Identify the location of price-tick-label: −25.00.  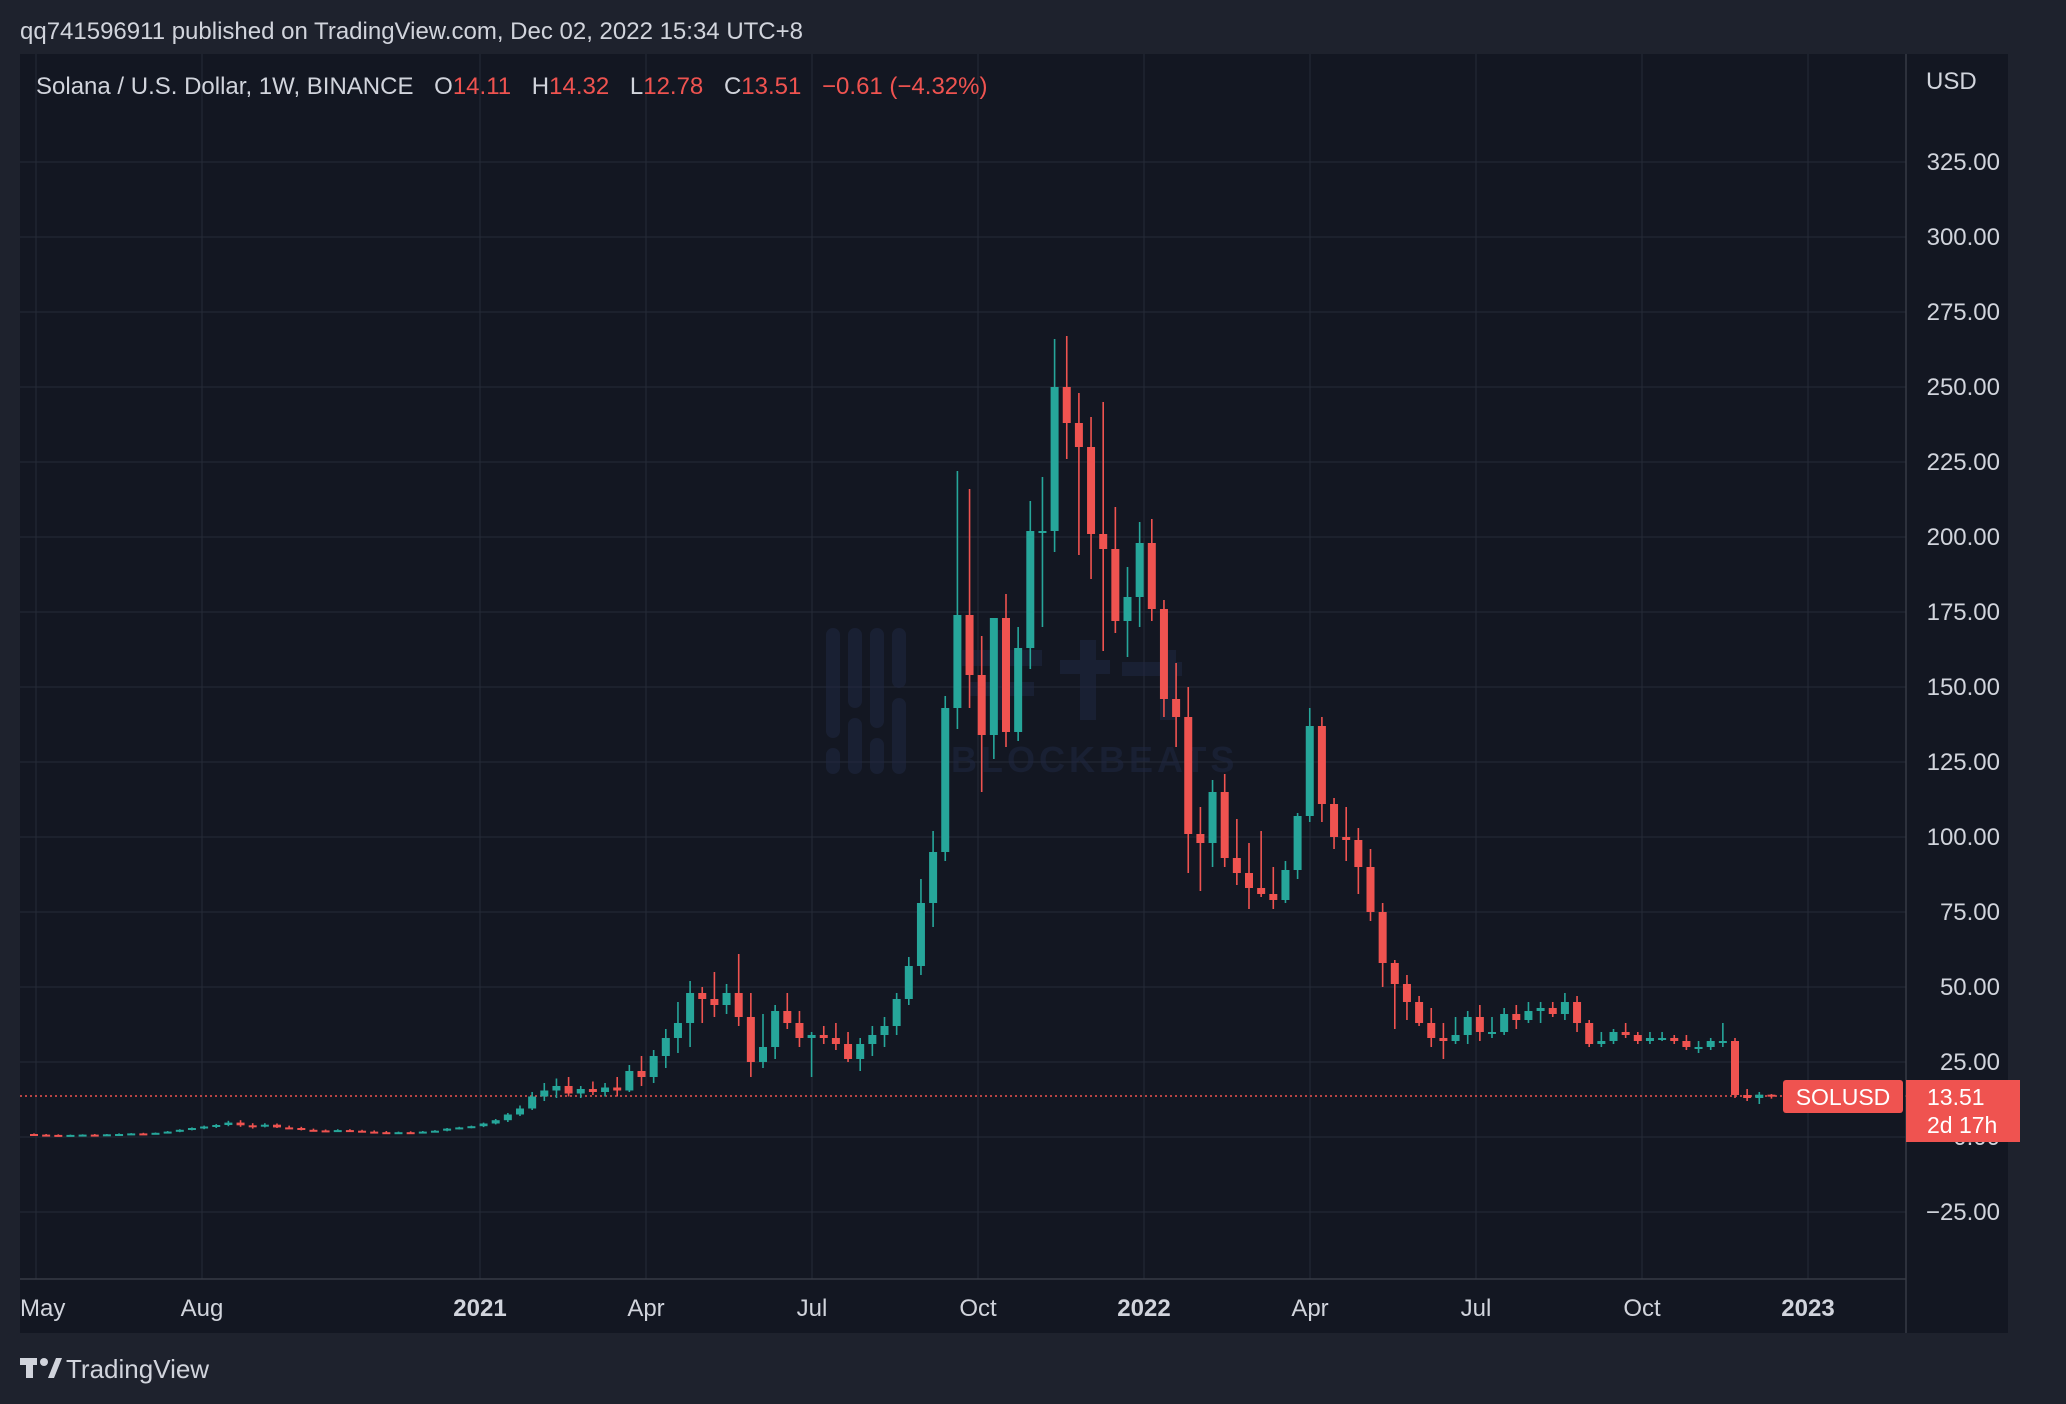
(1963, 1212).